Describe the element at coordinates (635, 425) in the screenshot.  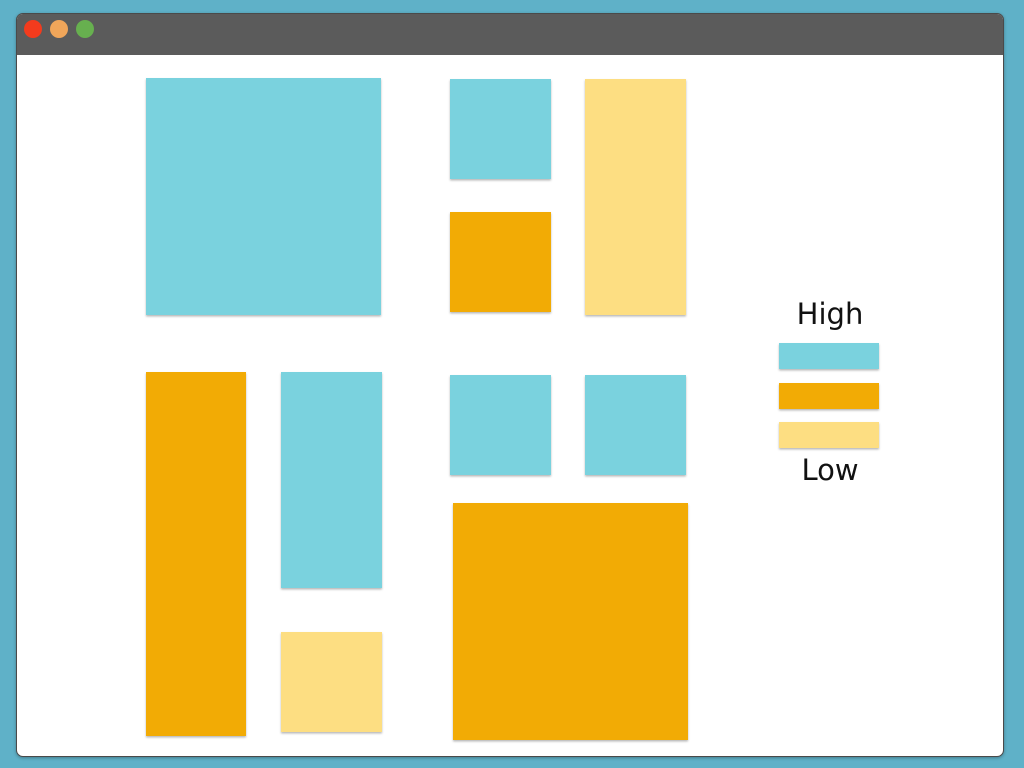
I see `tile-i` at that location.